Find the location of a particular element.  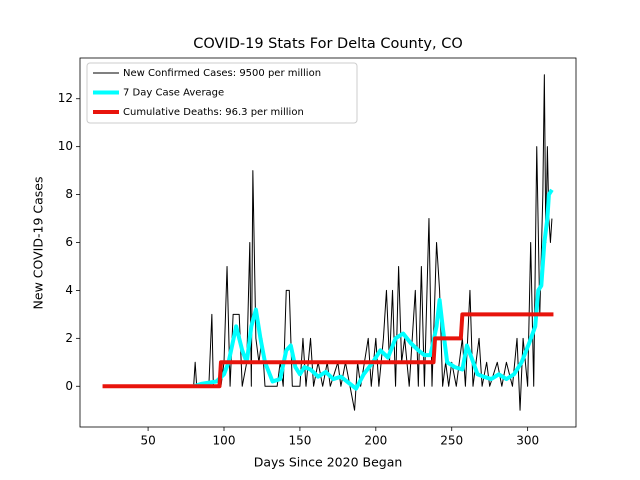

x-tick-label: 200 is located at coordinates (375, 441).